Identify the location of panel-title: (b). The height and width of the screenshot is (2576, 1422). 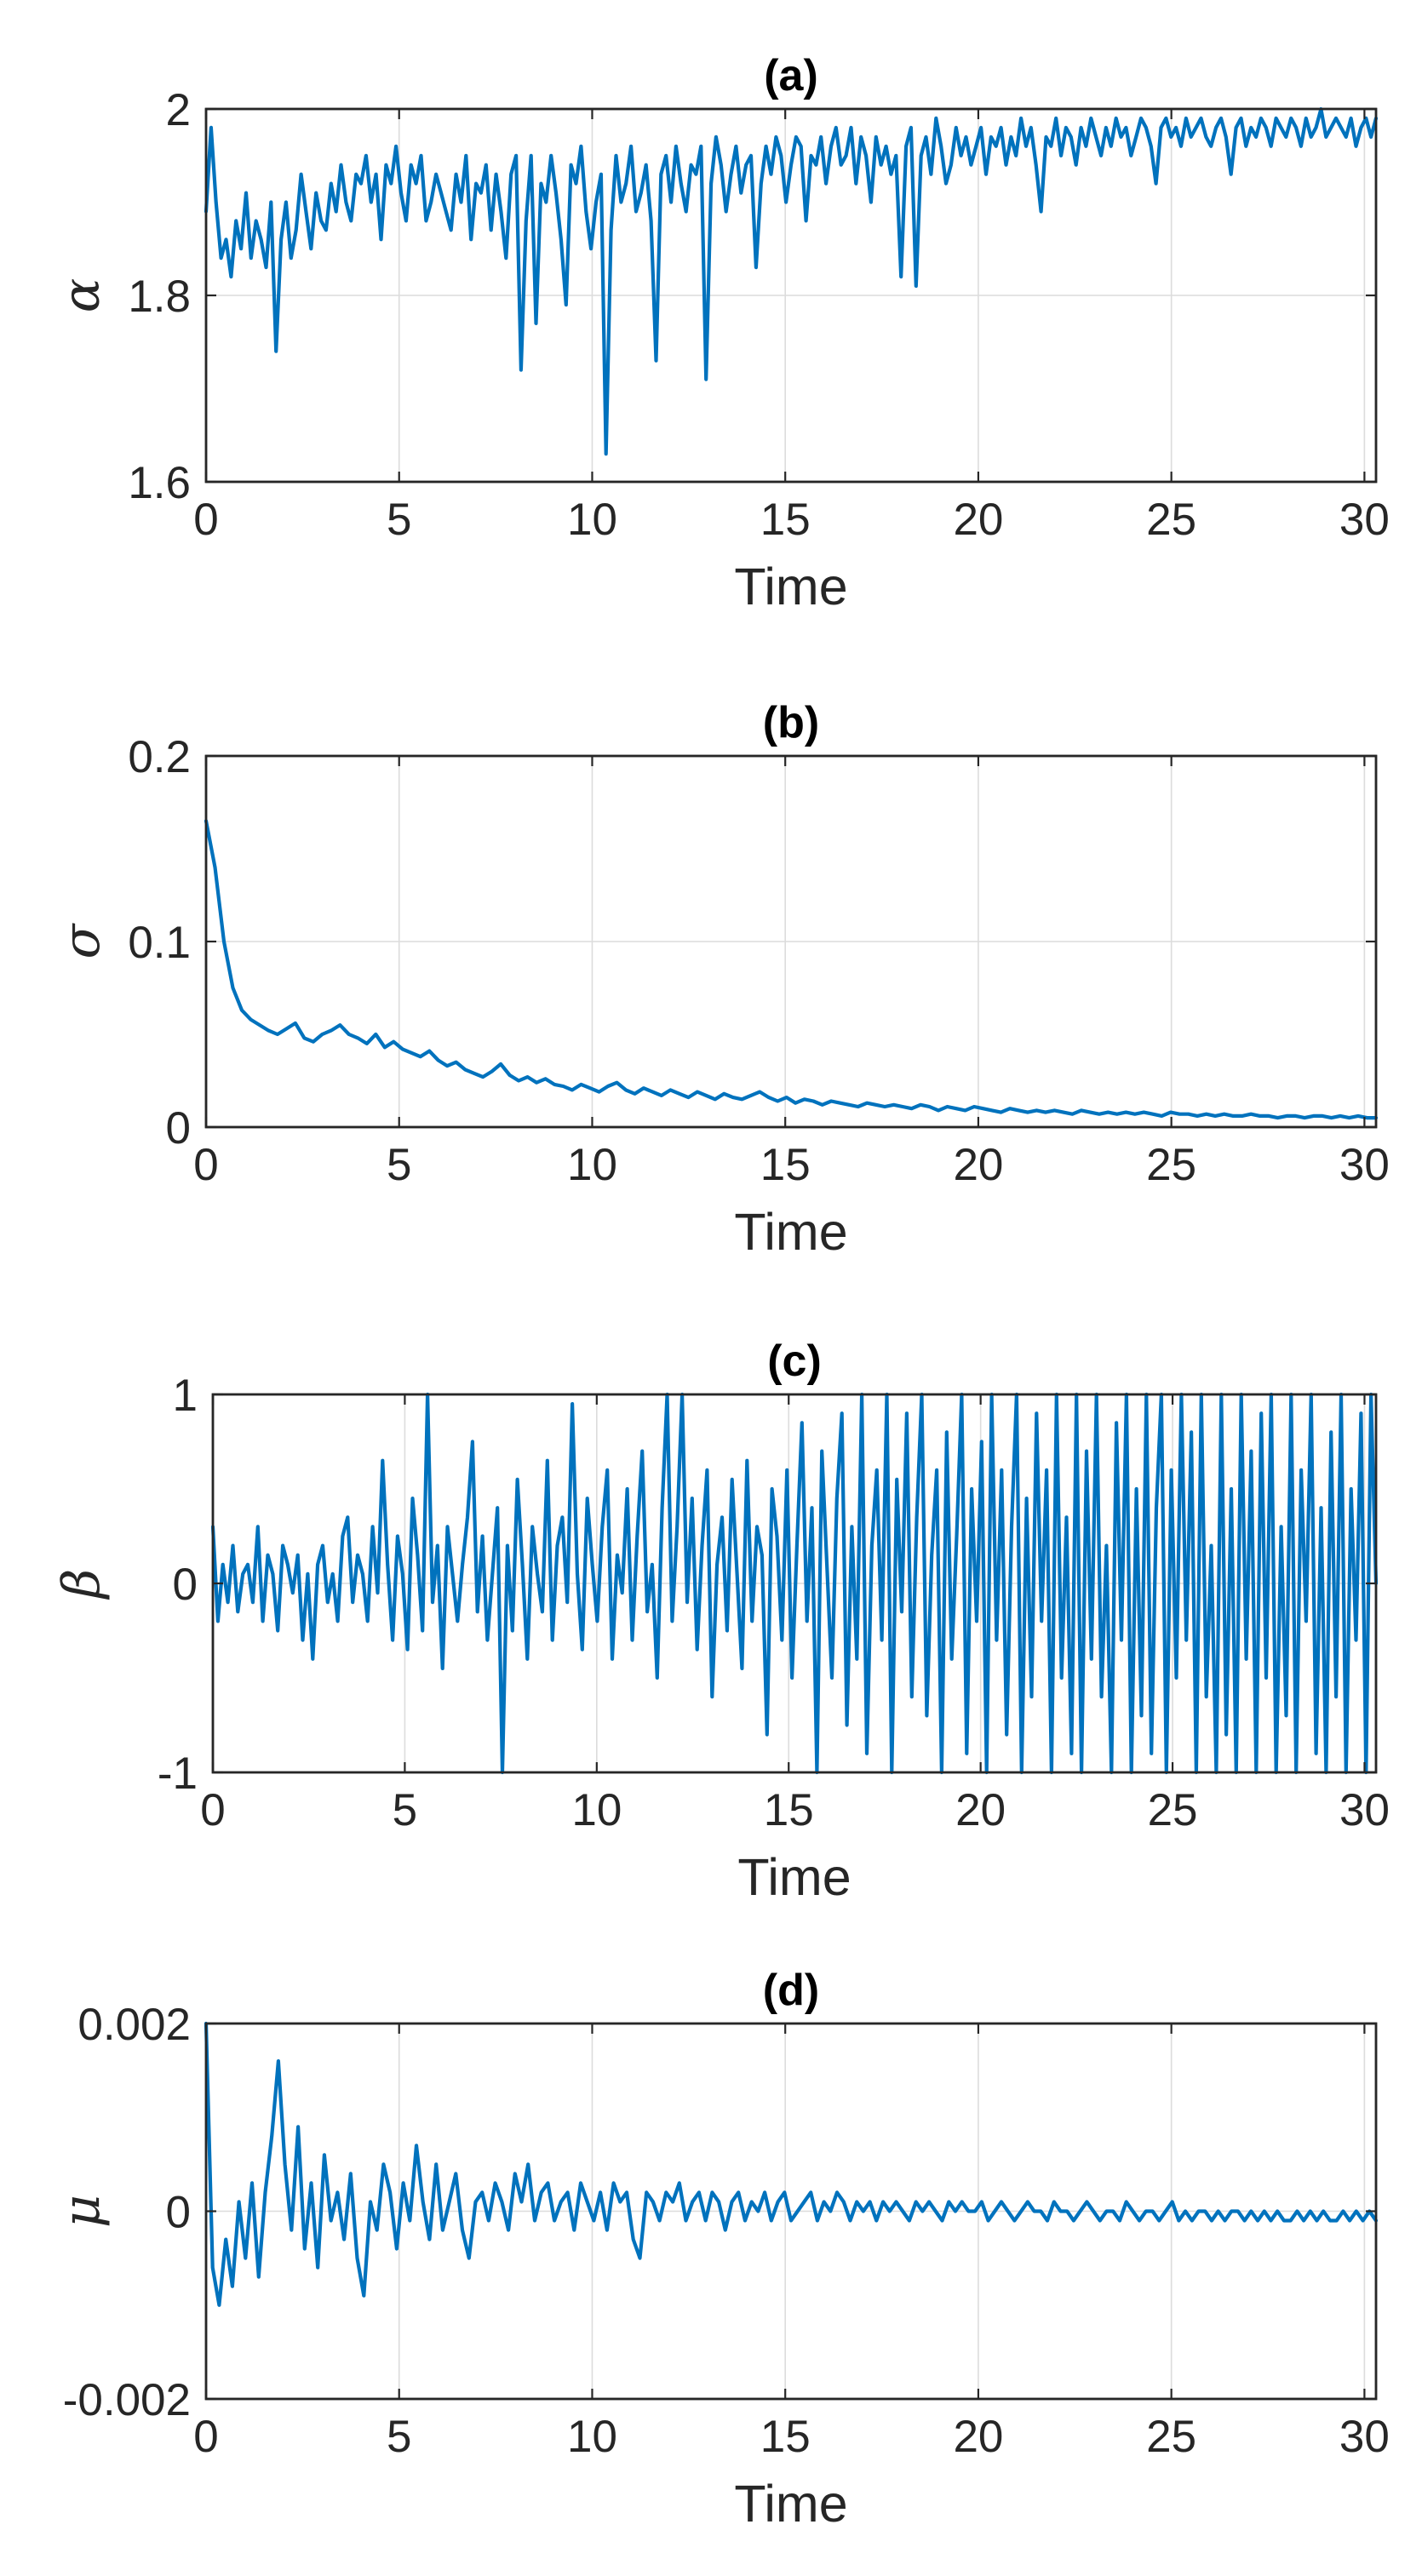
(791, 723).